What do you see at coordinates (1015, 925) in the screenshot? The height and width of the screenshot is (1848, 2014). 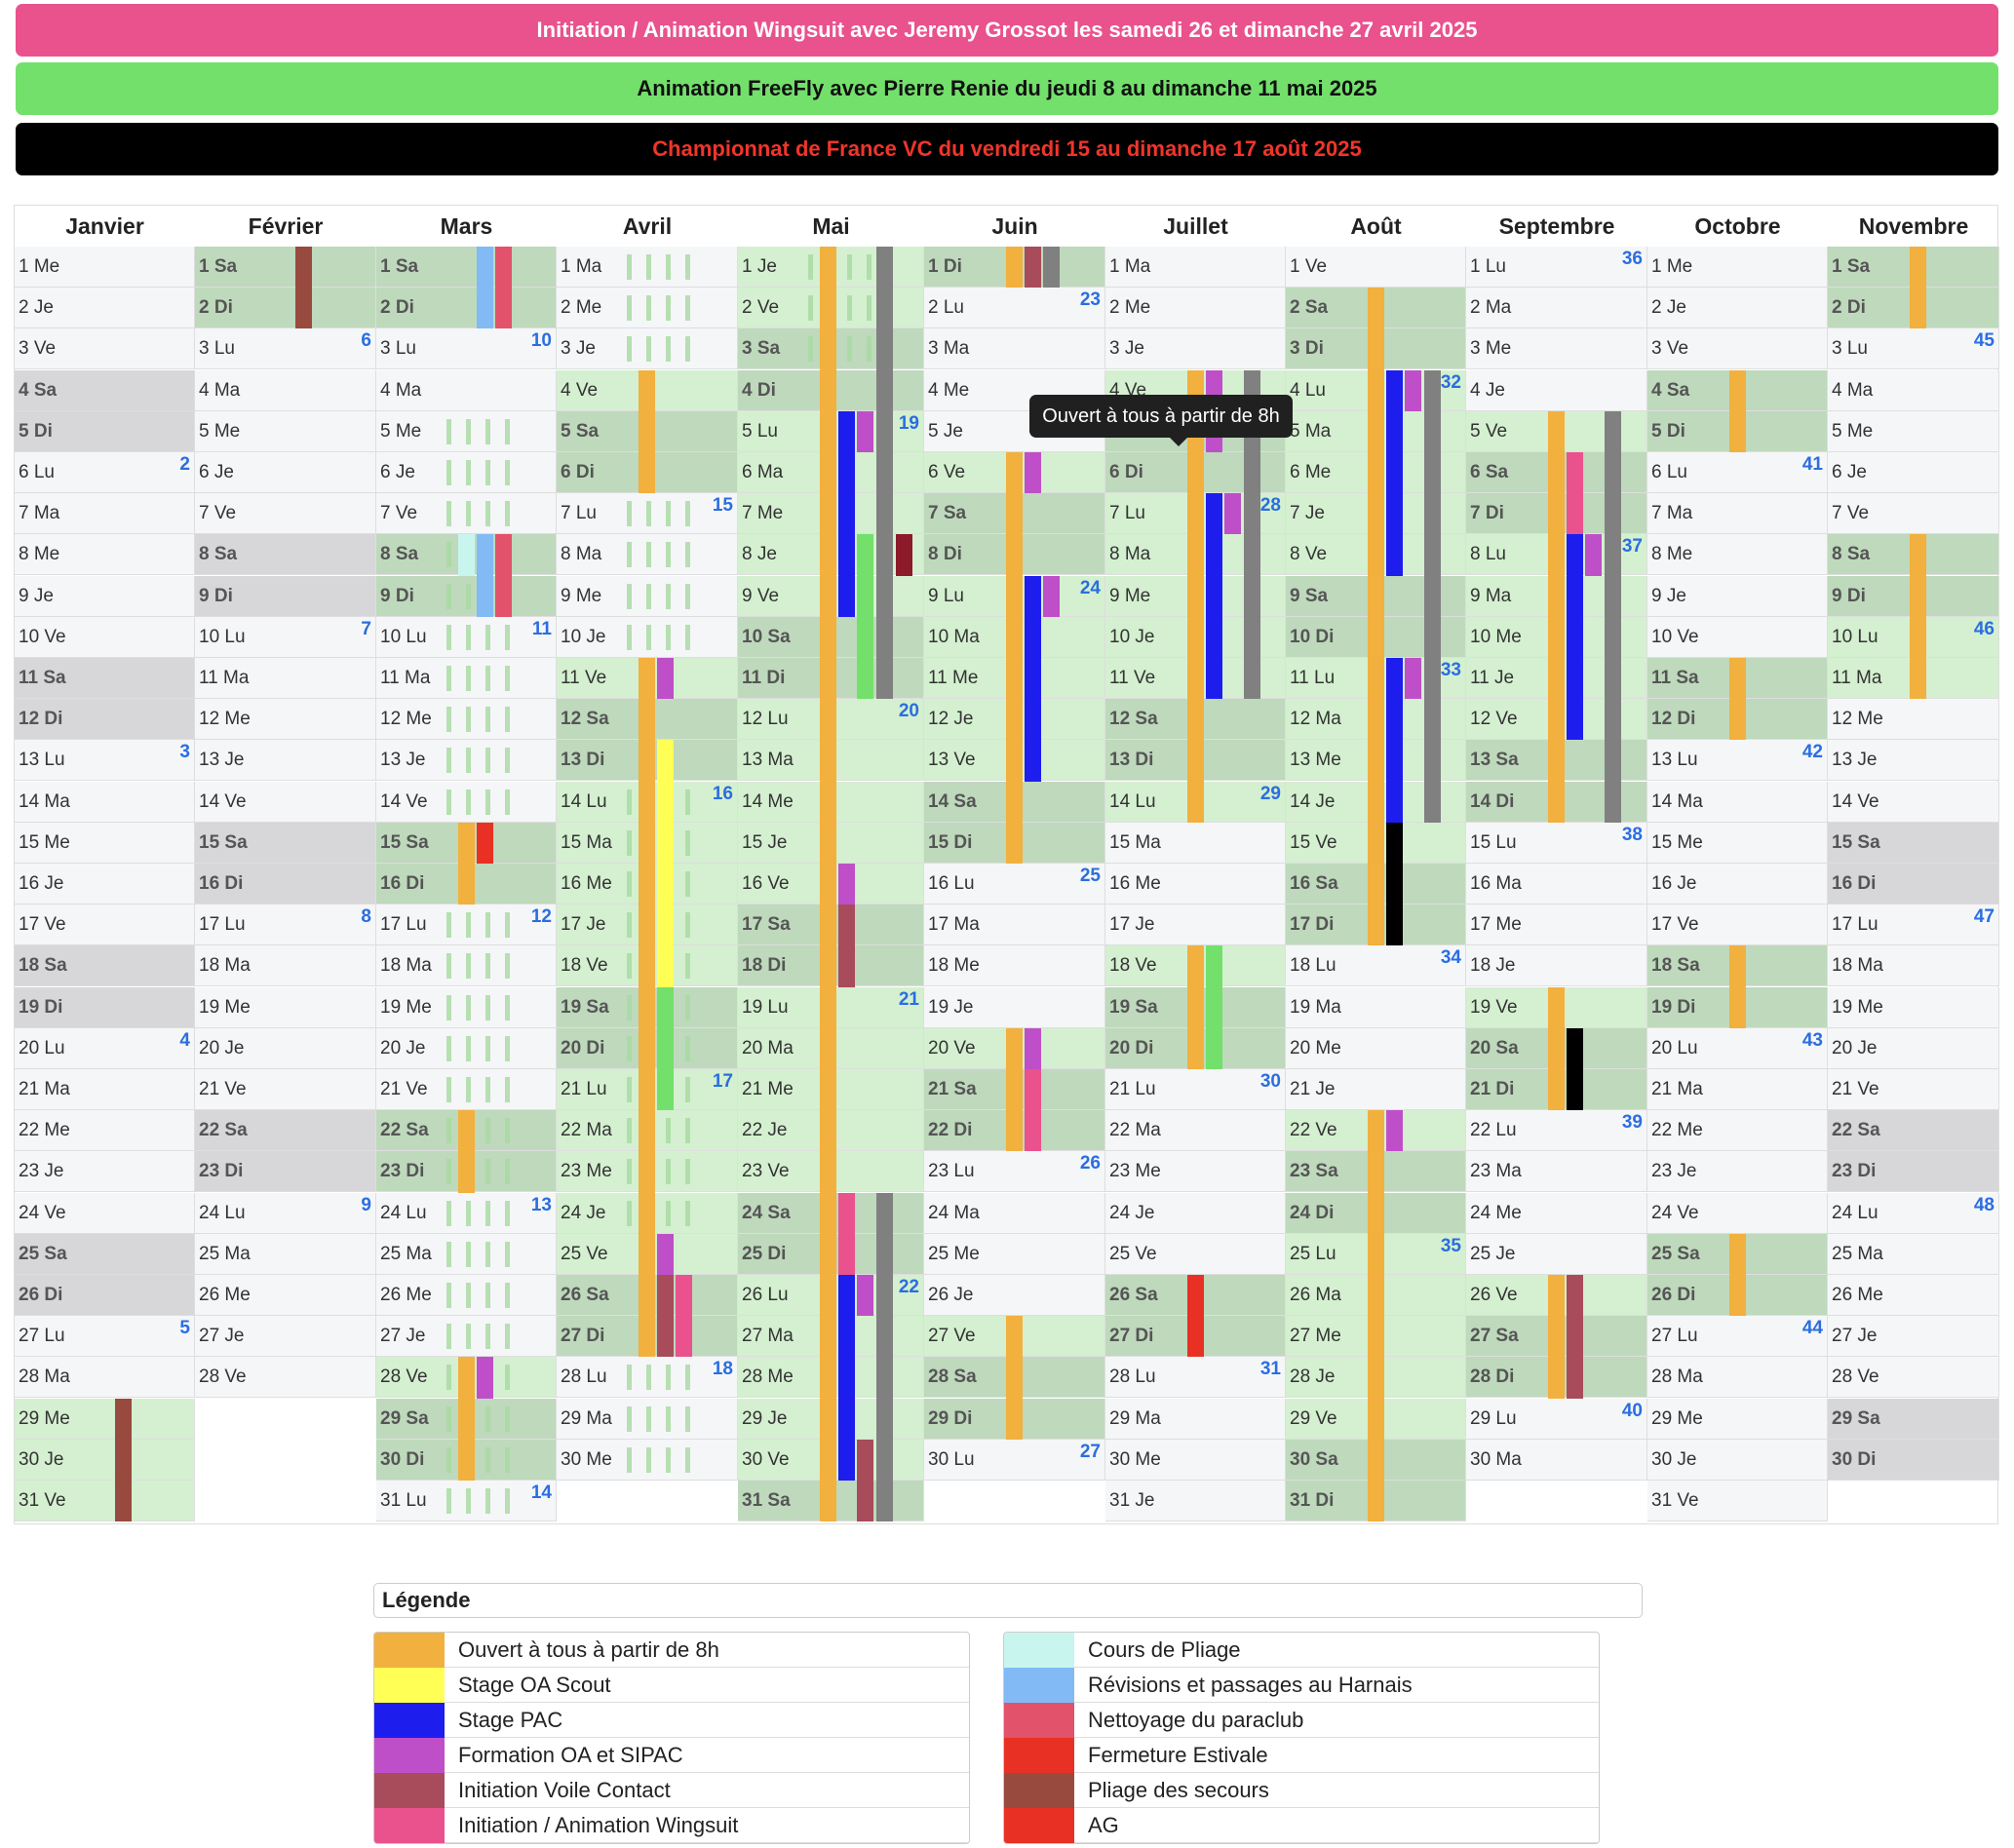 I see `day-cell: 17 Ma` at bounding box center [1015, 925].